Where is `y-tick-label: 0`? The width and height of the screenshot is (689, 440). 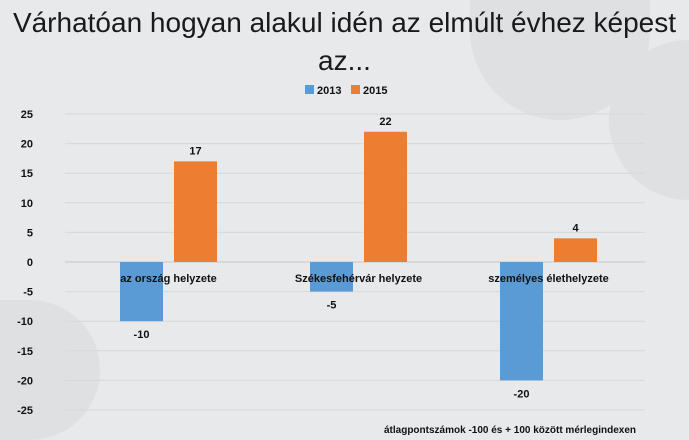
y-tick-label: 0 is located at coordinates (30, 263).